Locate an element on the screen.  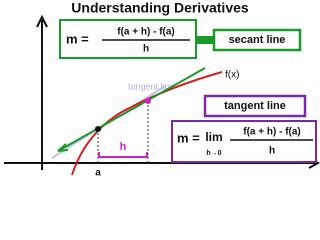
secant-lhs: m = is located at coordinates (77, 38).